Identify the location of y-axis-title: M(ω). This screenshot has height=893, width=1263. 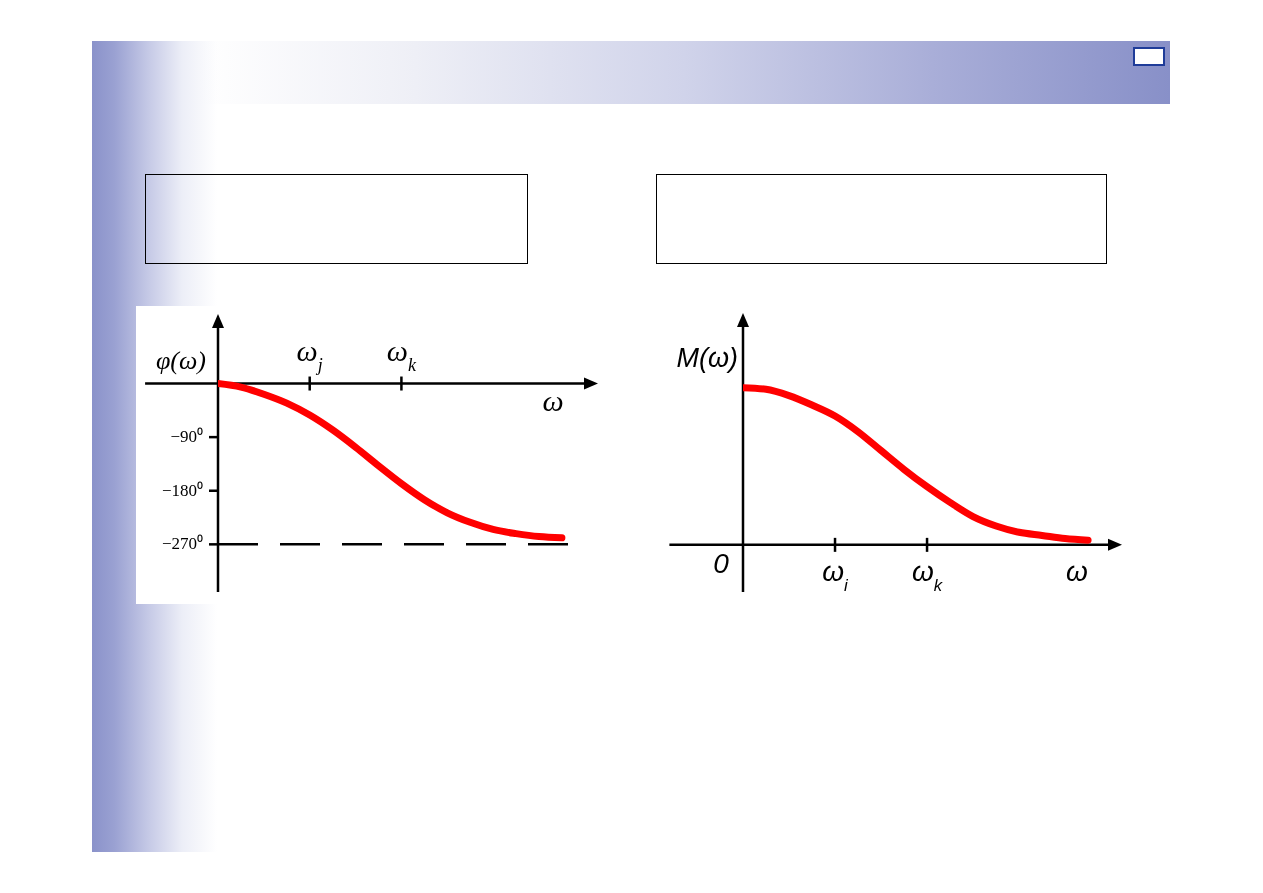
(707, 358).